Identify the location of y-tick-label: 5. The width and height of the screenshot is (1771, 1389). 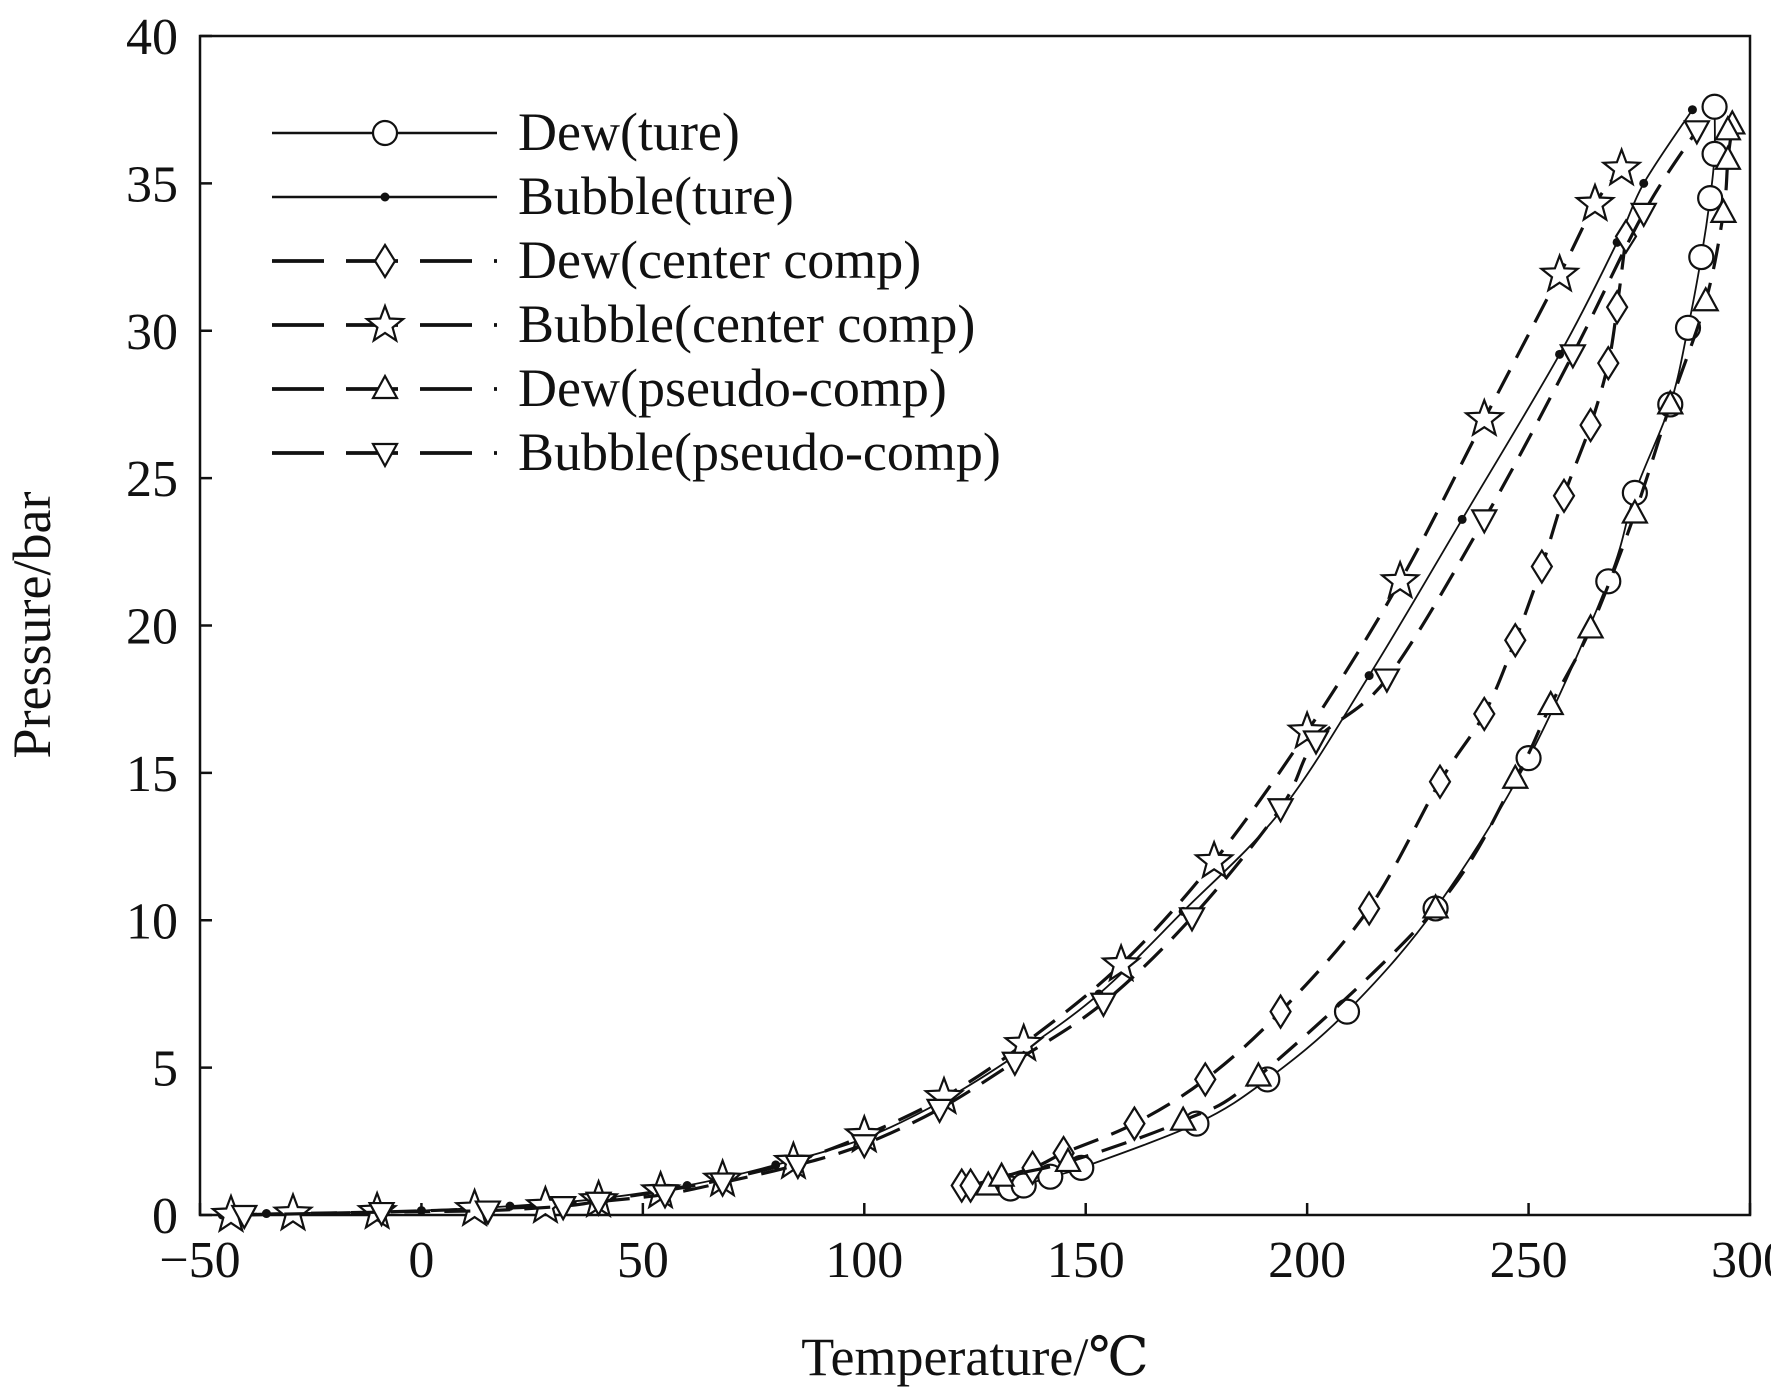
(165, 1069).